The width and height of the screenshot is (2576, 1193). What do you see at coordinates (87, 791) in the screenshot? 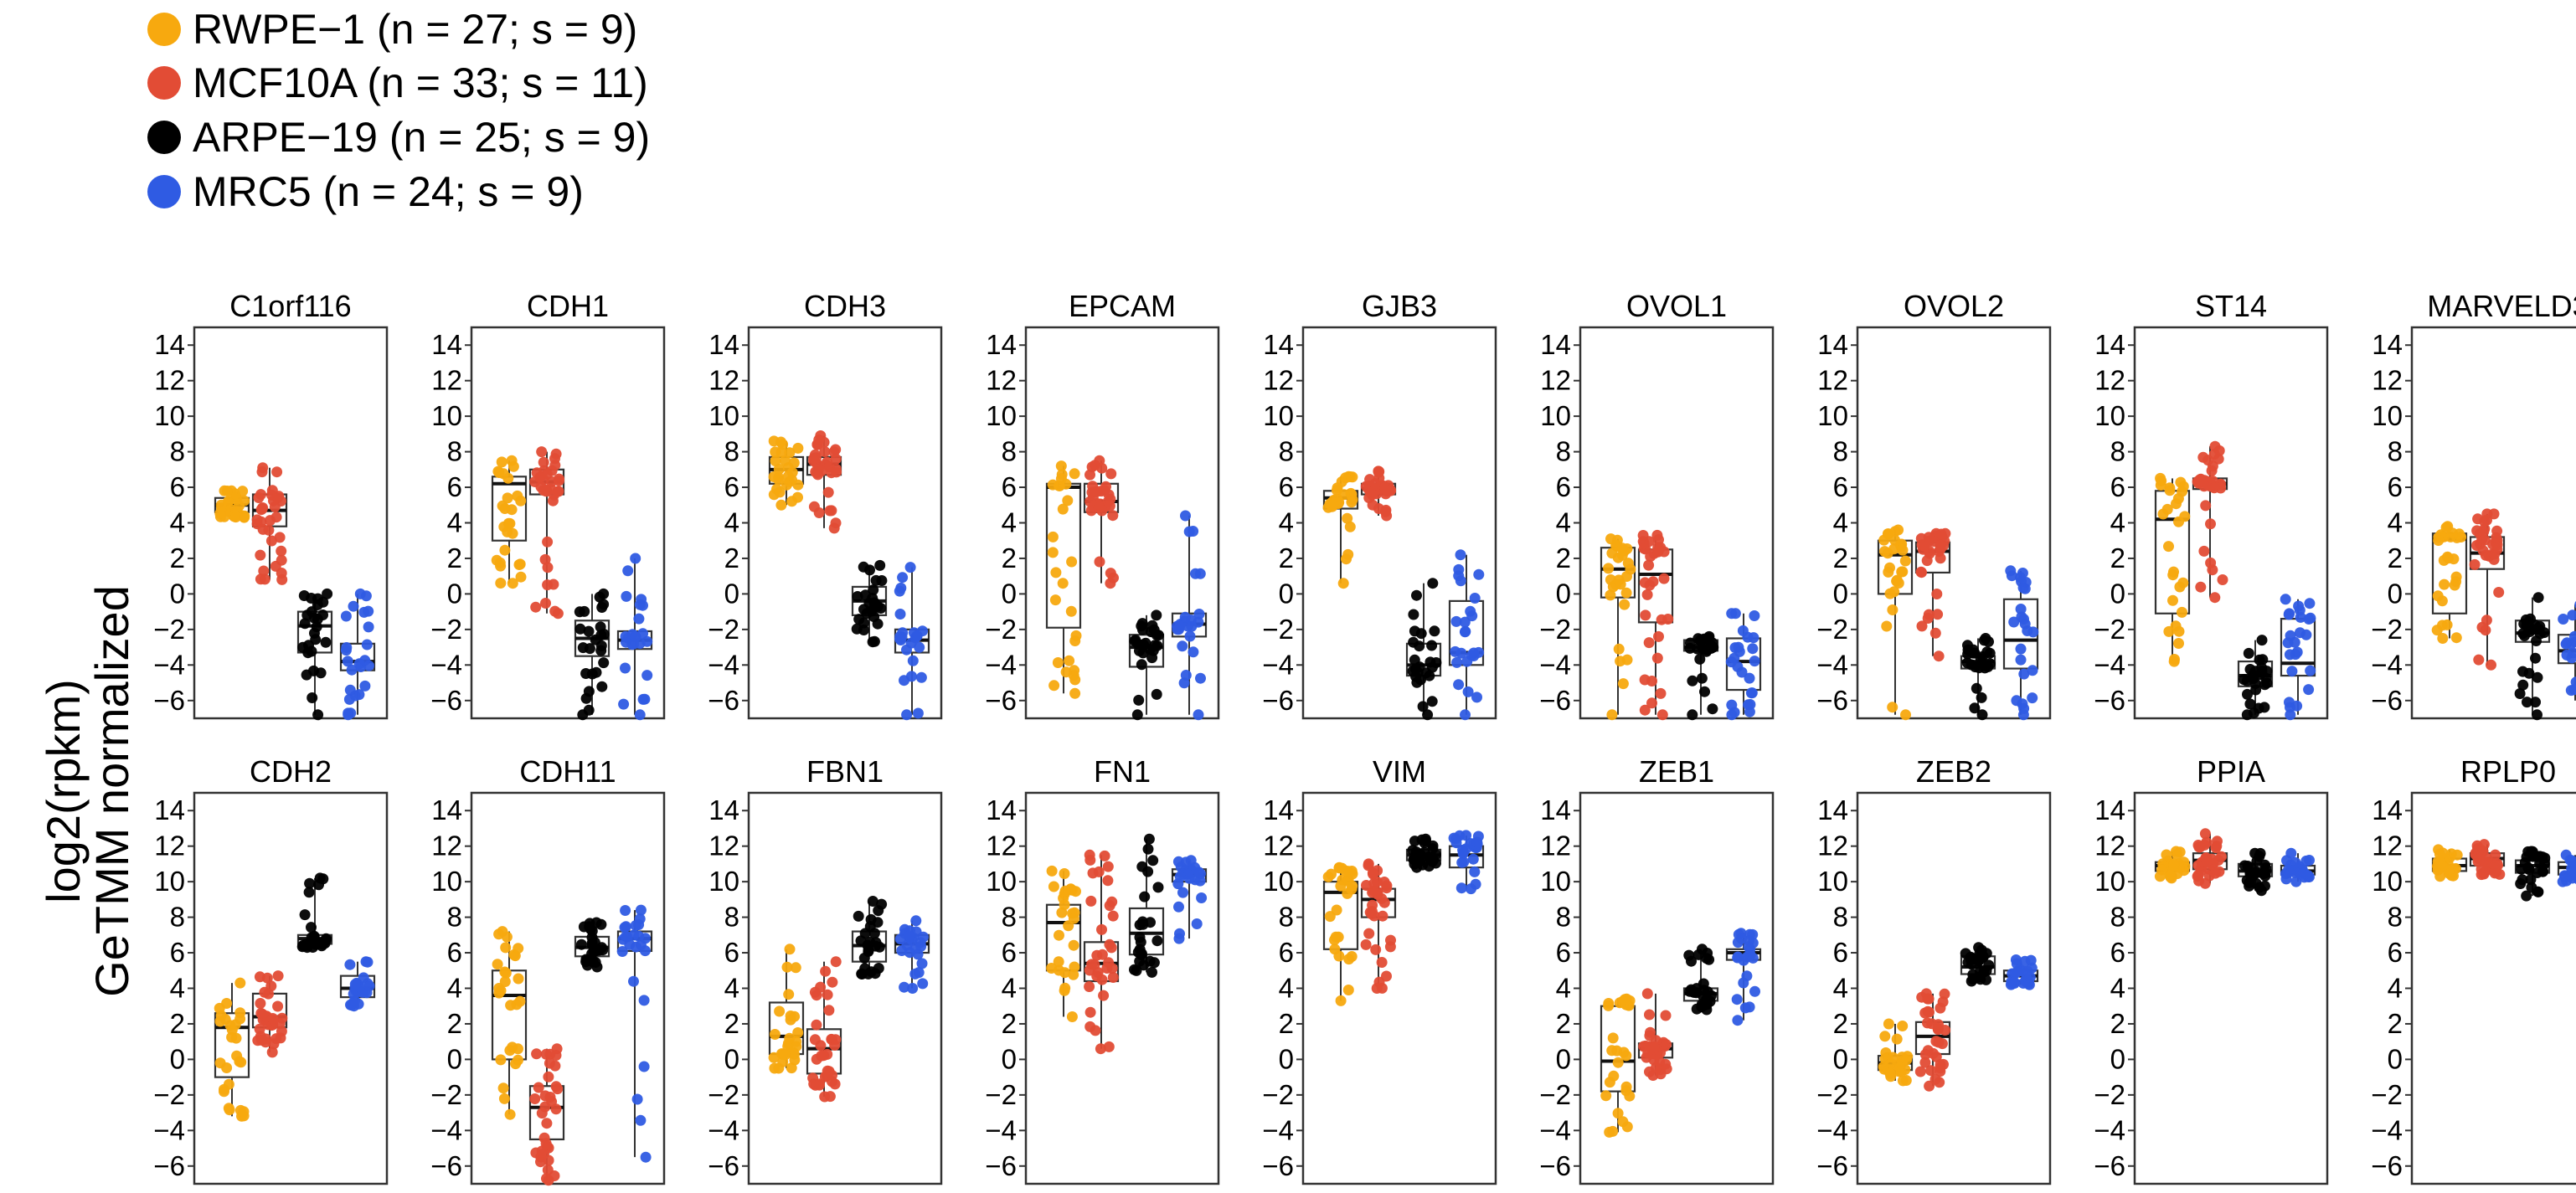
I see `y-axis-label: log2(rpkm) GeTMM normalized` at bounding box center [87, 791].